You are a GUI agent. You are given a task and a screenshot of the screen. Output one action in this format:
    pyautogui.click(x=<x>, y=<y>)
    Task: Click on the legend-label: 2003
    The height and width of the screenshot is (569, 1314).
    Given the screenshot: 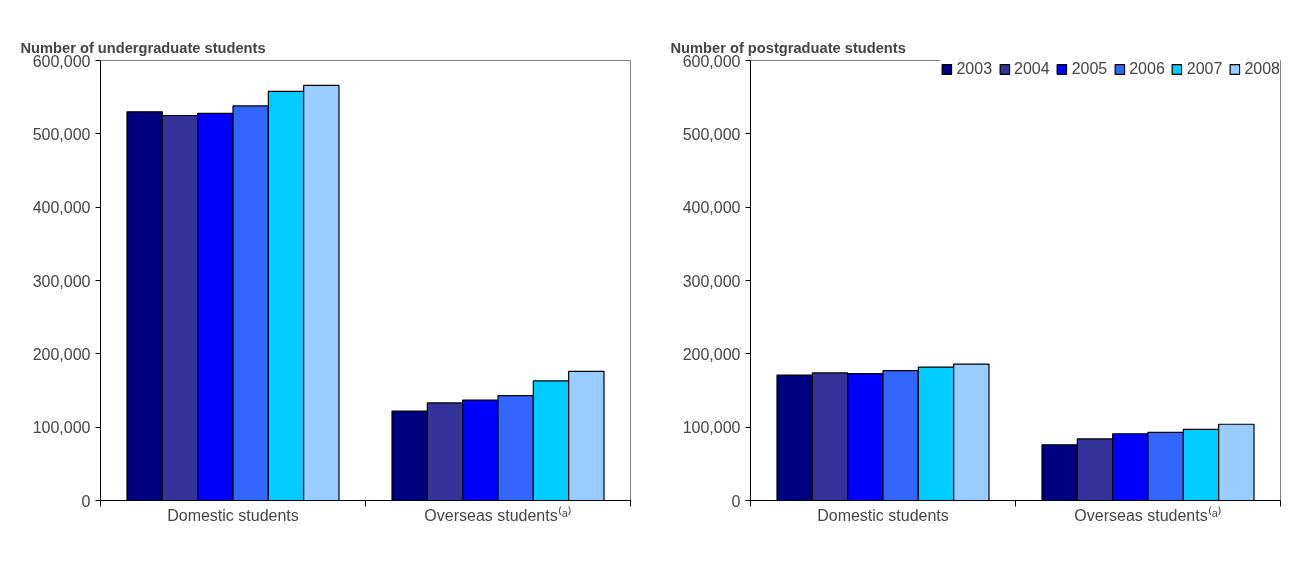 What is the action you would take?
    pyautogui.click(x=974, y=69)
    